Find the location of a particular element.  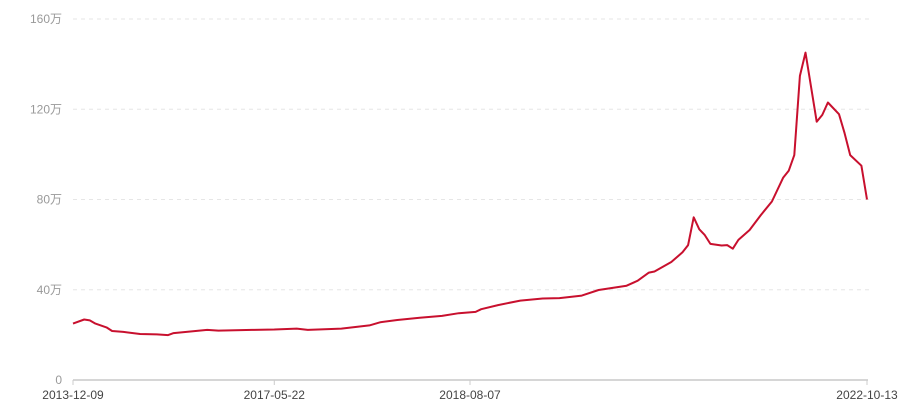

y-tick-label: 160万 is located at coordinates (46, 19).